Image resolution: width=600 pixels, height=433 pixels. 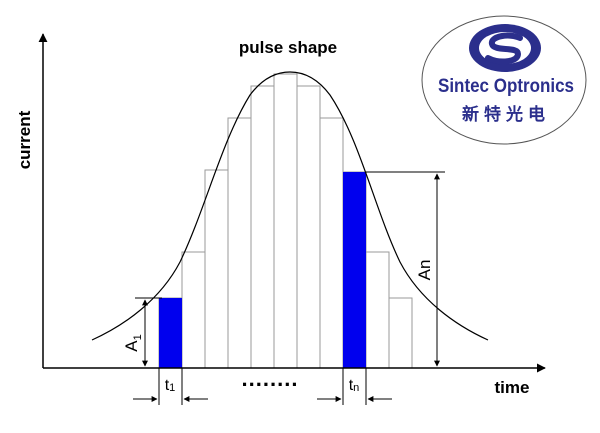 What do you see at coordinates (24, 139) in the screenshot?
I see `y-axis-label: current` at bounding box center [24, 139].